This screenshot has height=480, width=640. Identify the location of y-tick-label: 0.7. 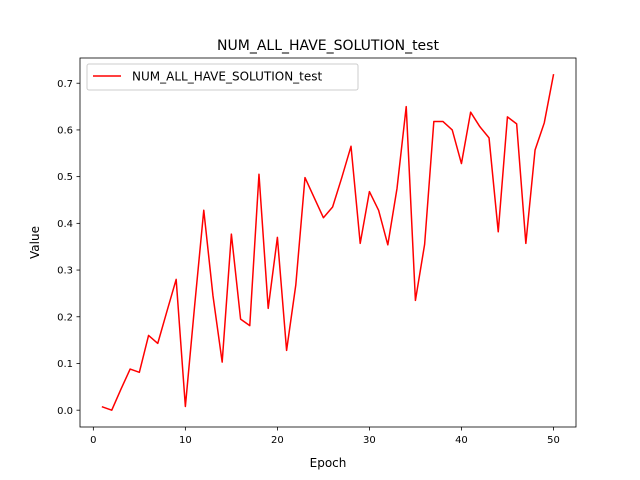
(65, 84).